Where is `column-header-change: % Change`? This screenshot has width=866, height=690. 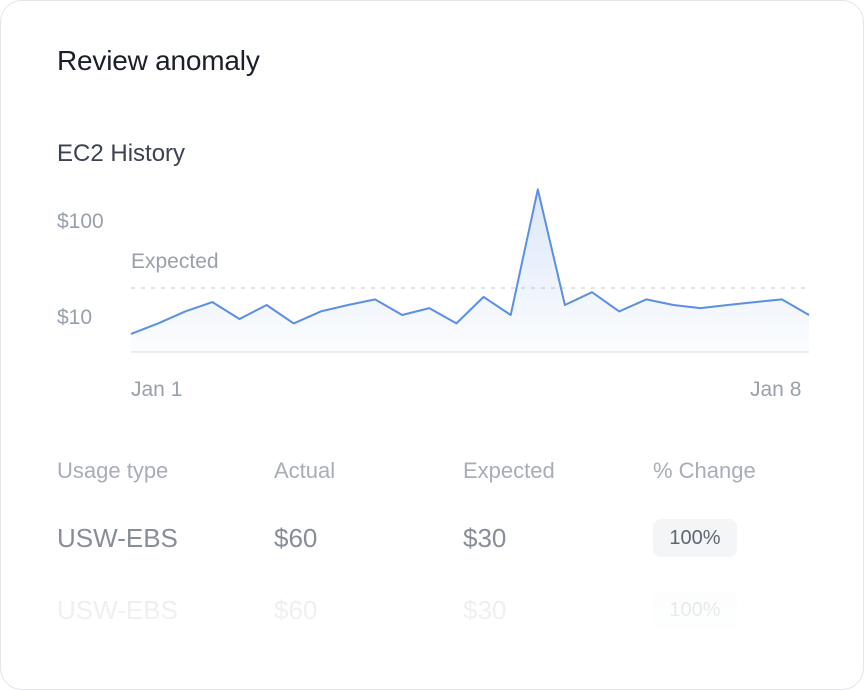 column-header-change: % Change is located at coordinates (704, 471).